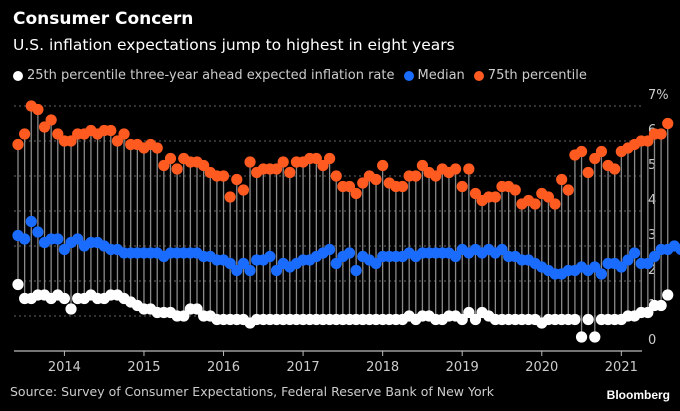  I want to click on x-tick-label: 2015, so click(143, 367).